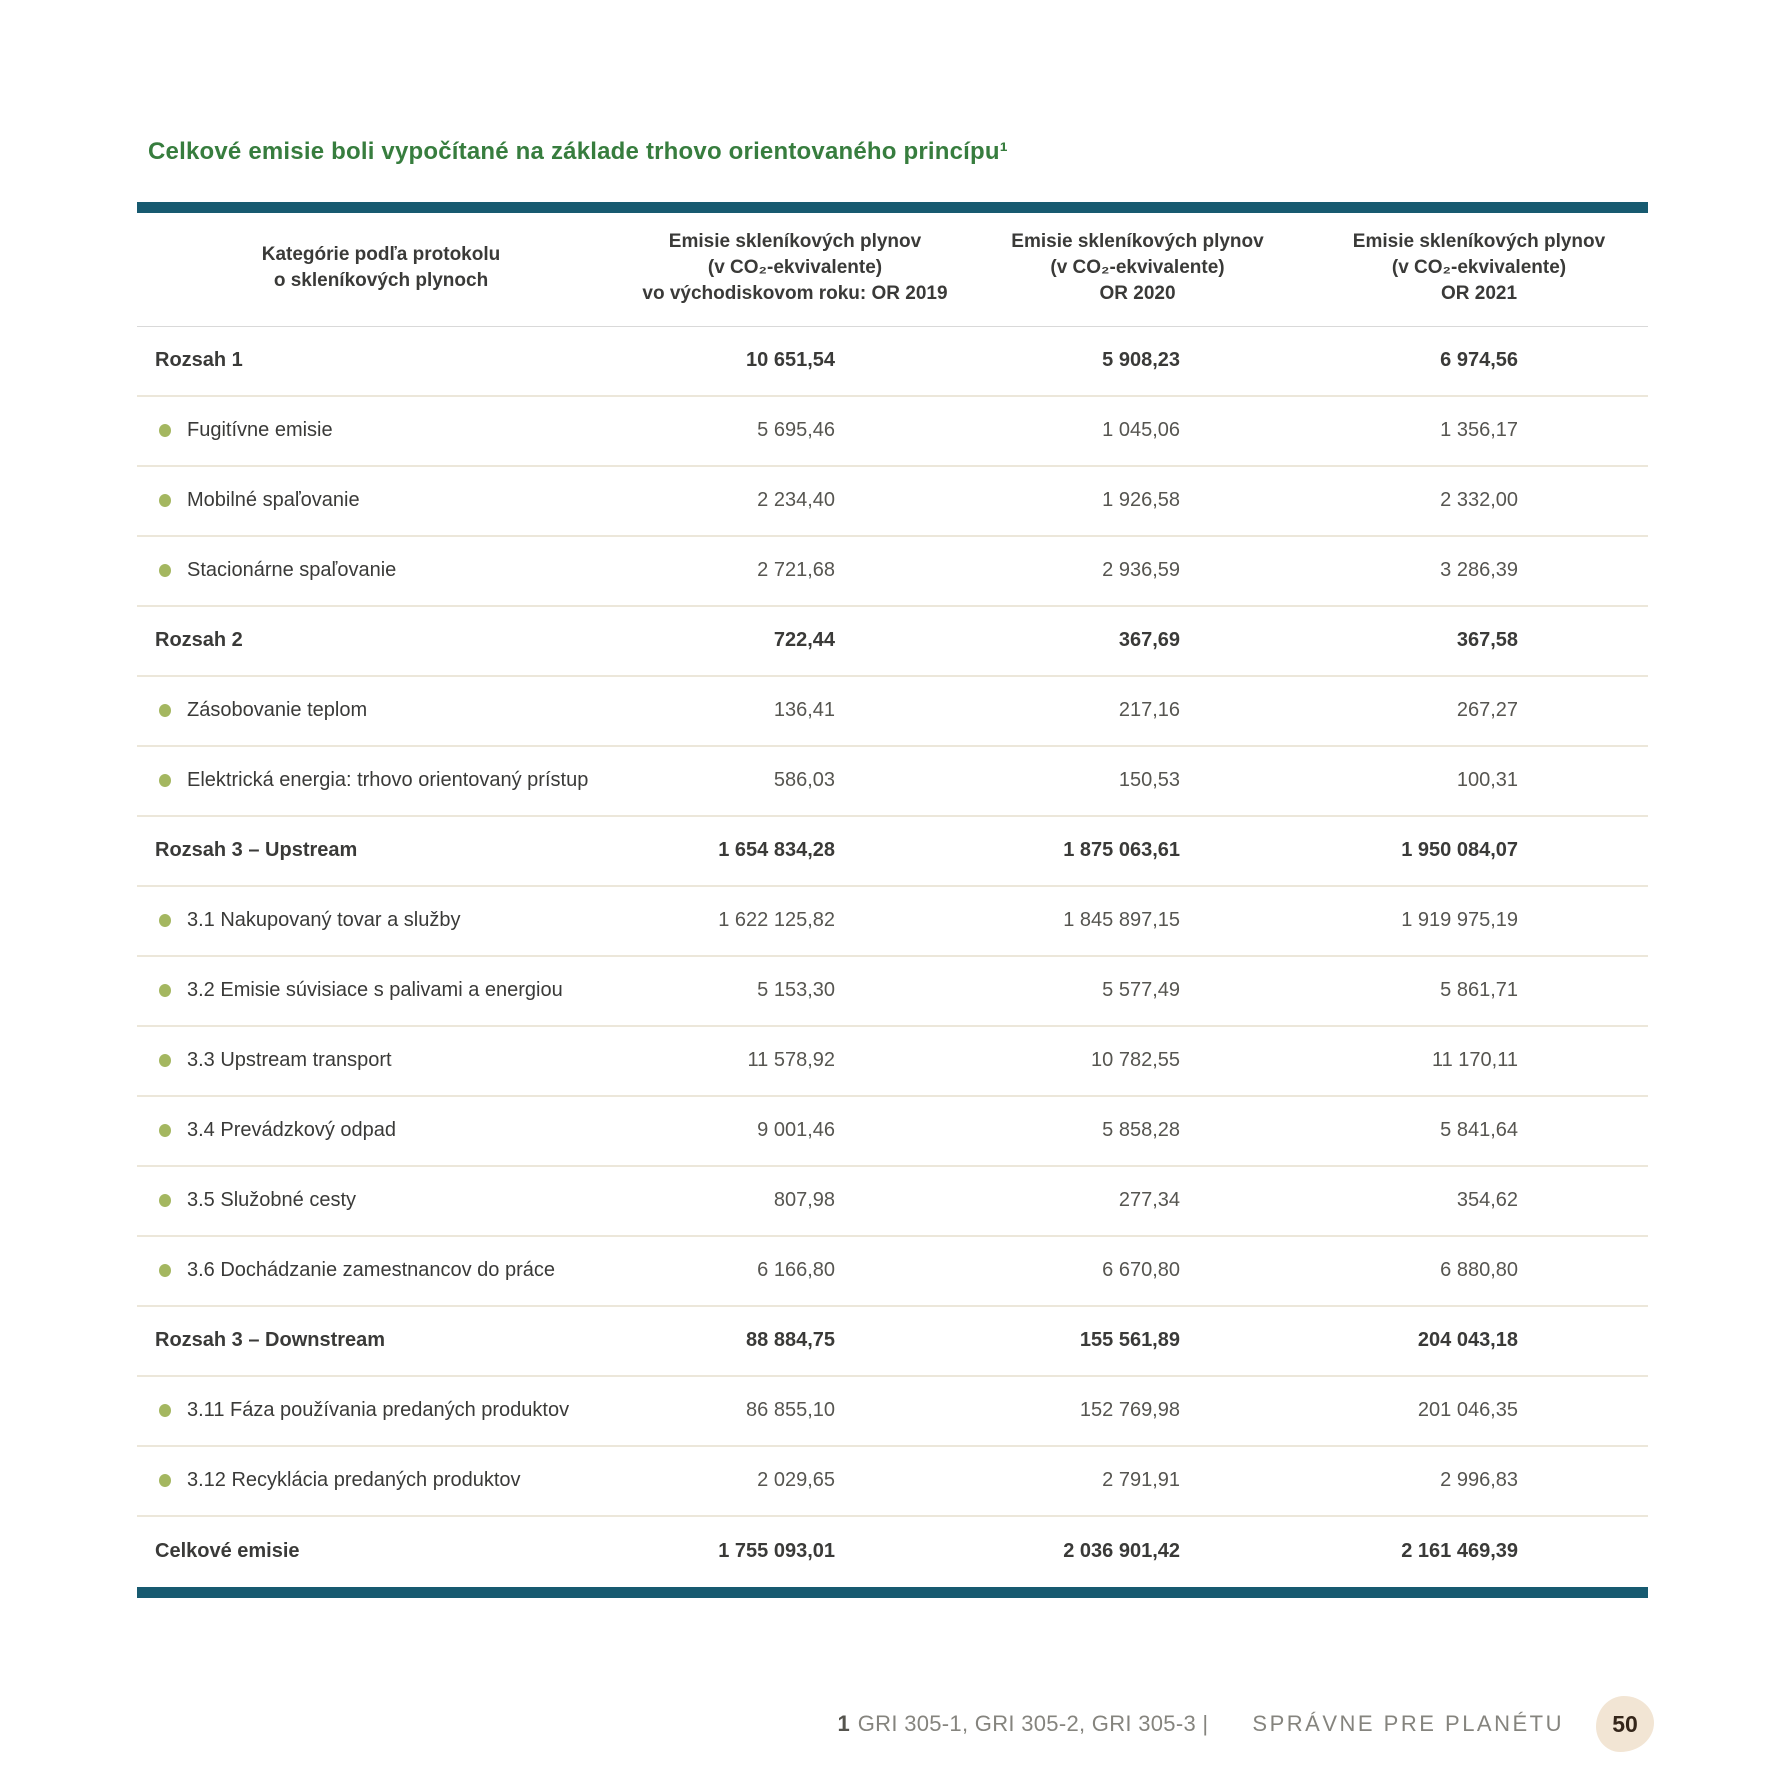  I want to click on value-cell: 10 651,54, so click(790, 360).